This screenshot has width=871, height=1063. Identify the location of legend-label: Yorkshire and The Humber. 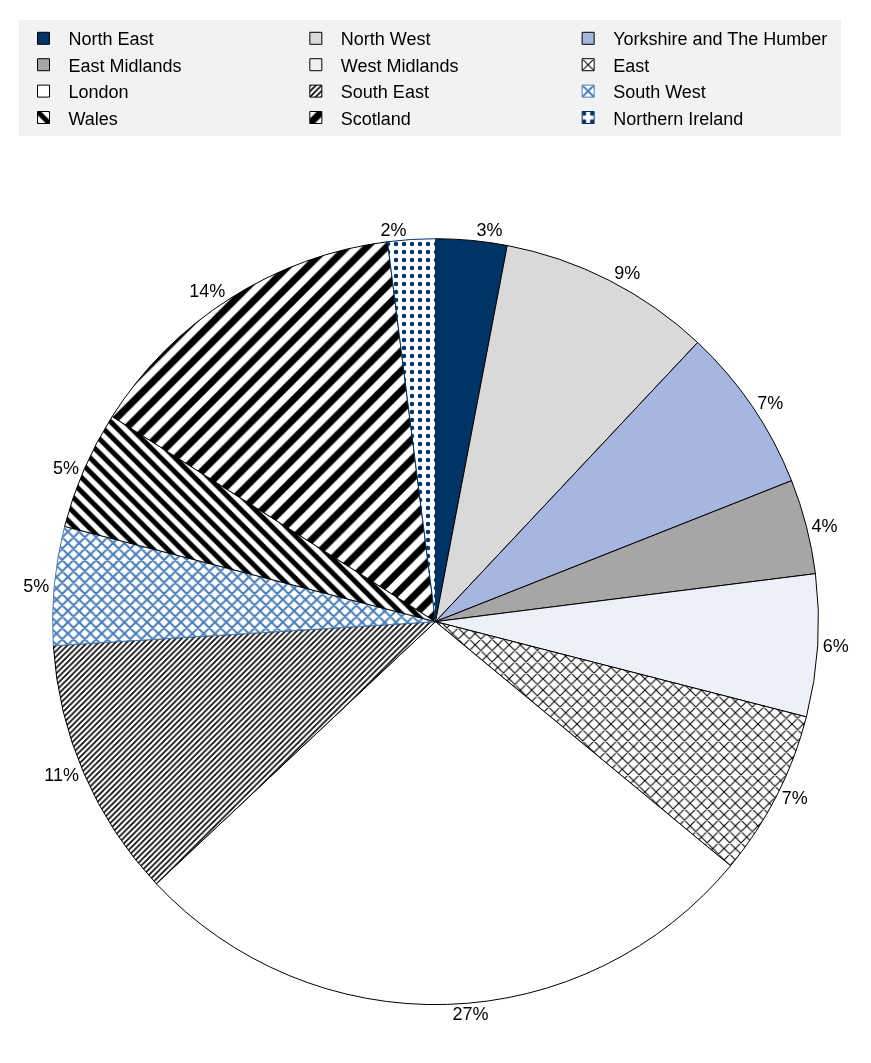
(720, 39).